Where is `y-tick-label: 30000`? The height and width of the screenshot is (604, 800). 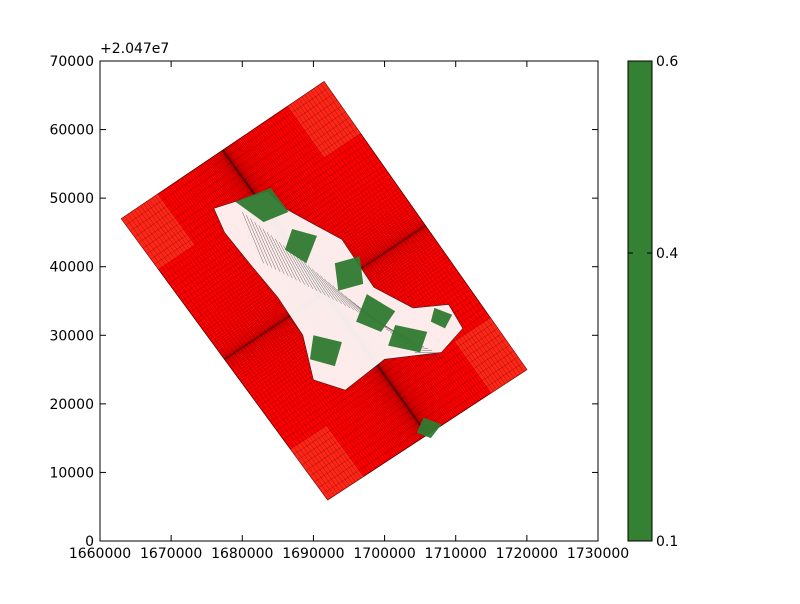 y-tick-label: 30000 is located at coordinates (71, 336).